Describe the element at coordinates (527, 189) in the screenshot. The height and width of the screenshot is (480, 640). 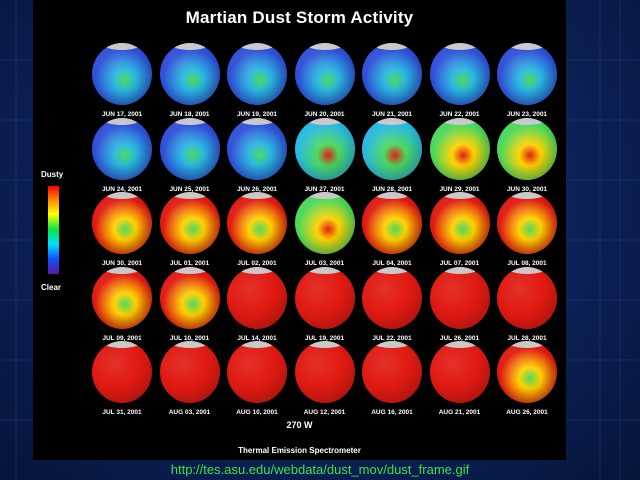
I see `globe-date-label: JUN 30, 2001` at that location.